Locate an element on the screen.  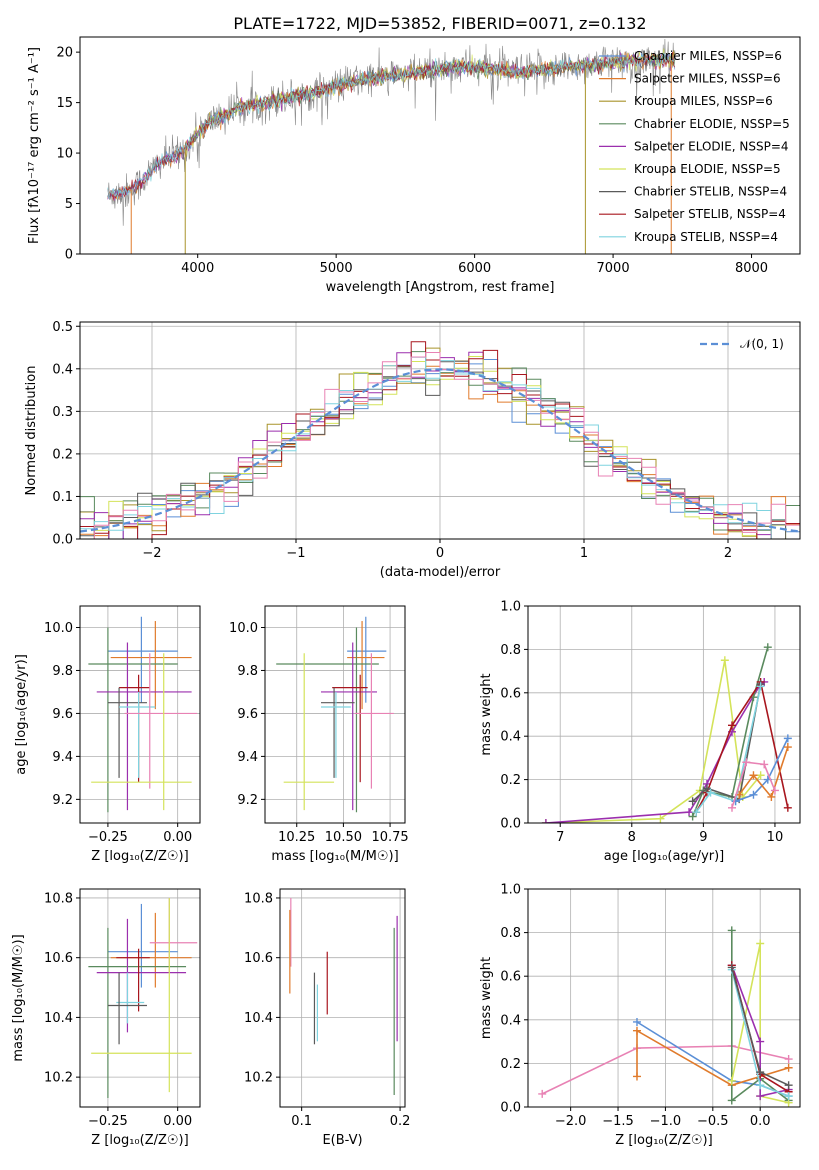
series-chab_miles is located at coordinates (762, 770).